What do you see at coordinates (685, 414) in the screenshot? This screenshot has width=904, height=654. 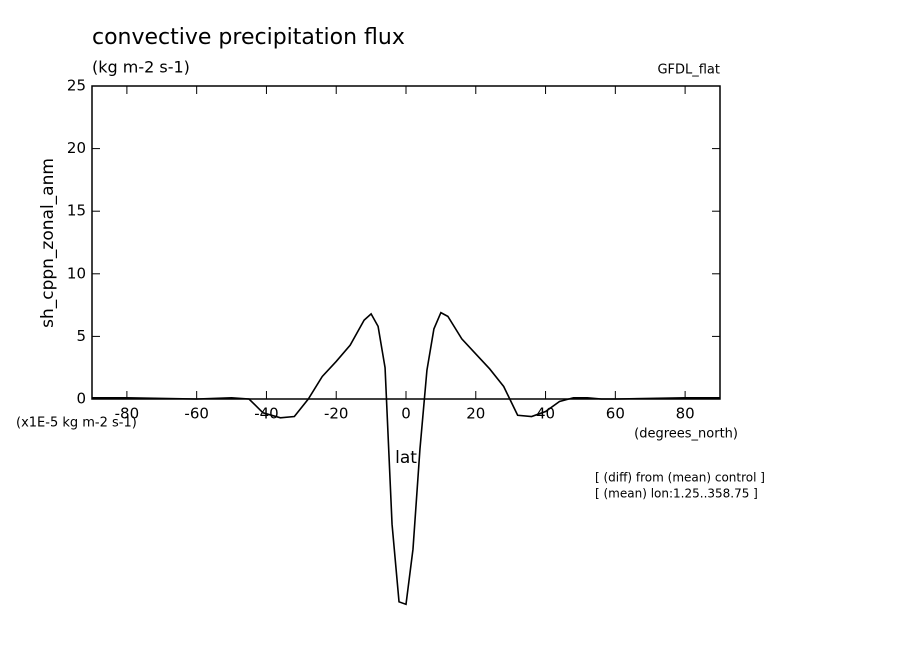 I see `x-tick-label: 80` at bounding box center [685, 414].